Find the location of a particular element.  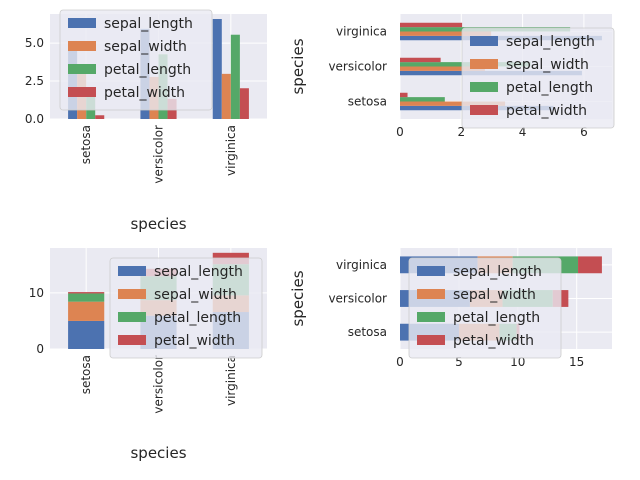

x-tick-label-2: 2 is located at coordinates (461, 132).